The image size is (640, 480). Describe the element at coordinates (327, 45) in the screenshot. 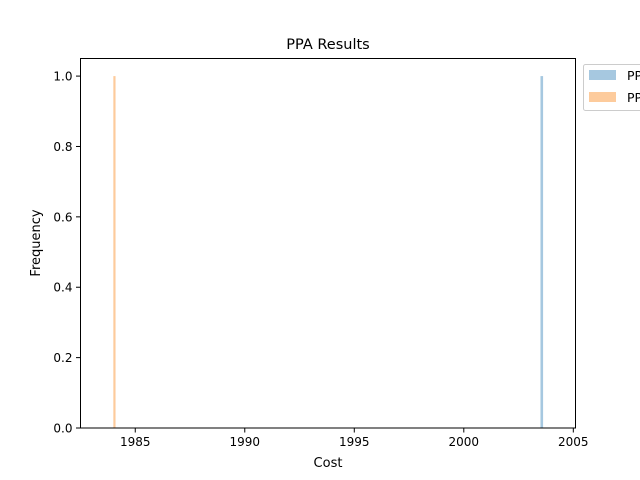

I see `chart-title: PPA Results` at that location.